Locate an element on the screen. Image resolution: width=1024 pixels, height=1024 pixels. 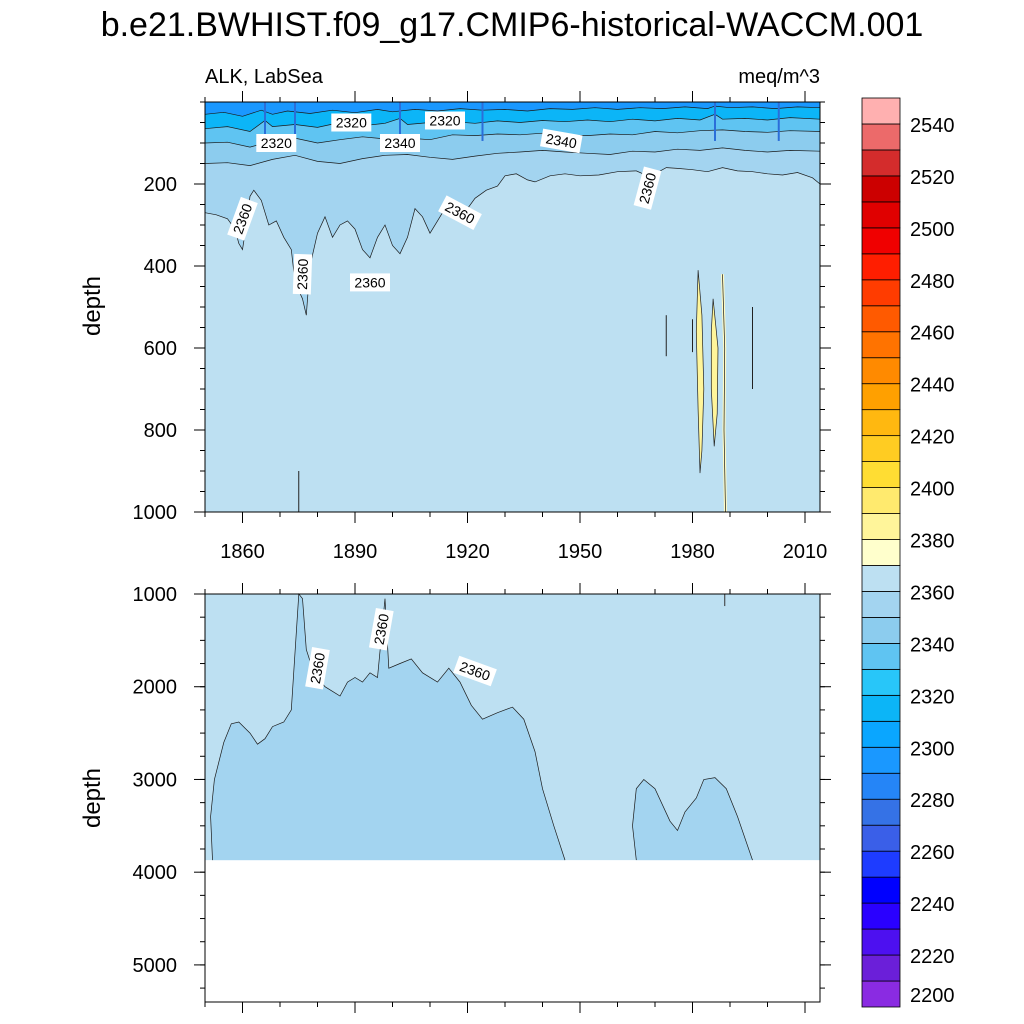
colorbar-label: 2500 is located at coordinates (932, 230).